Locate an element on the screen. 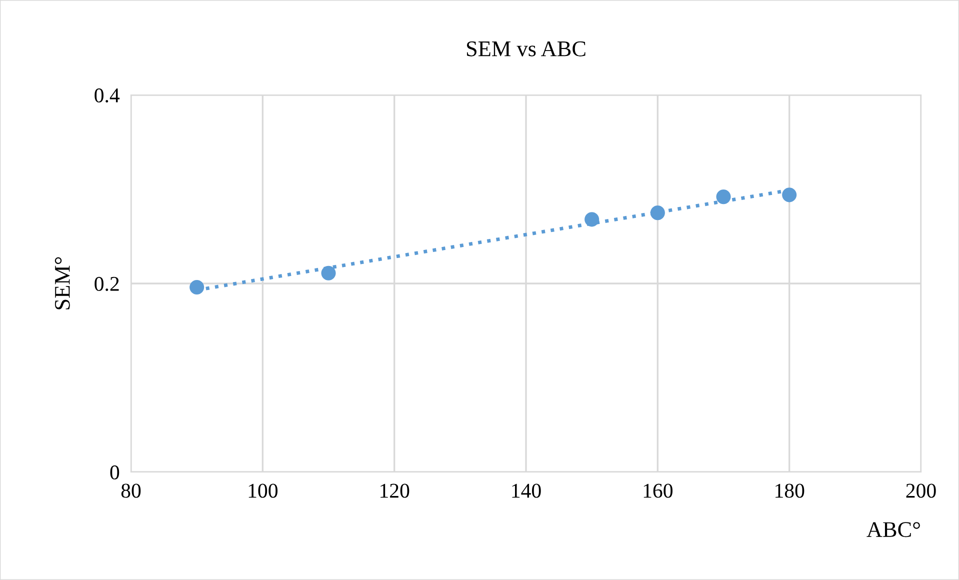 Image resolution: width=959 pixels, height=580 pixels. y-tick-label: 0.4 is located at coordinates (107, 95).